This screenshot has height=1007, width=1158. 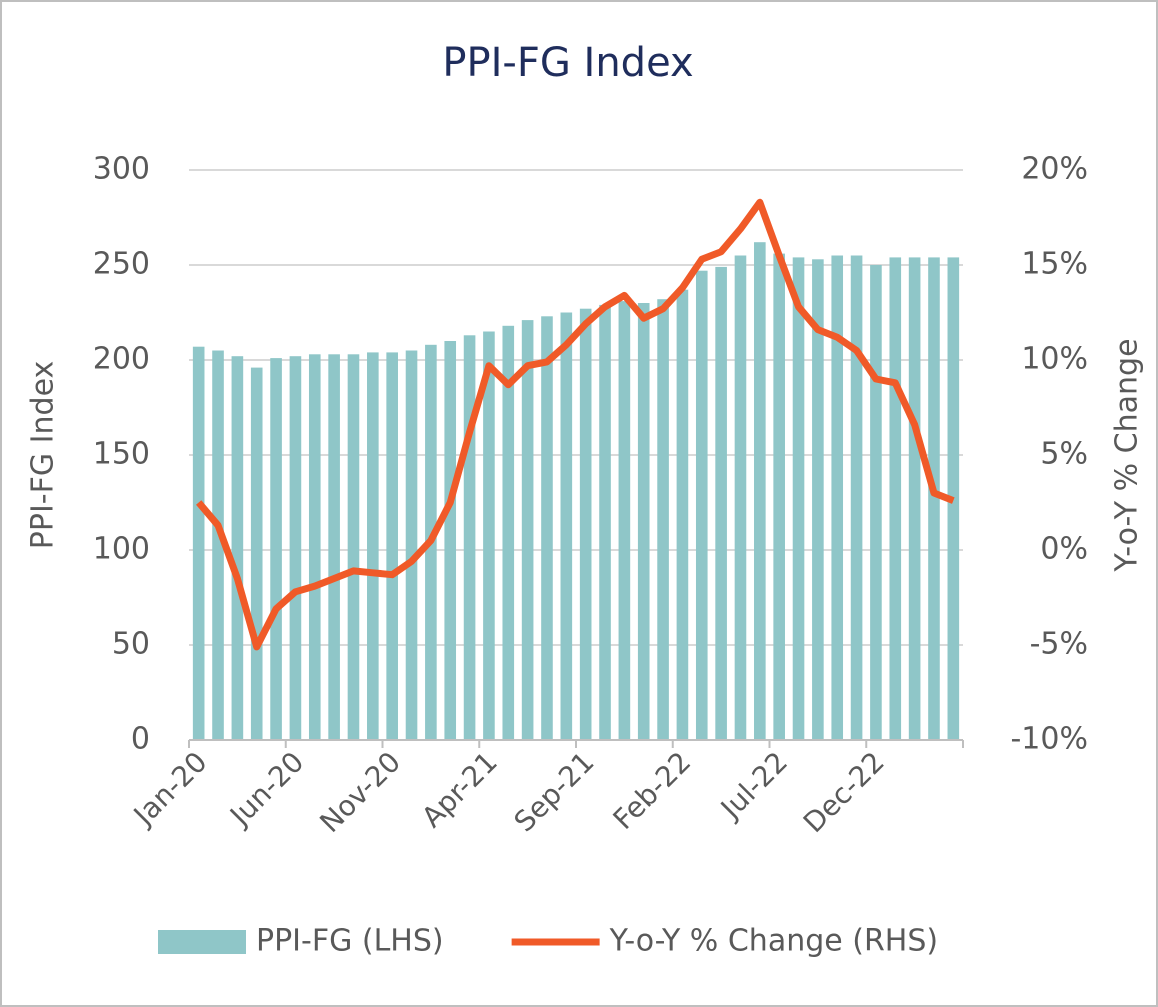 What do you see at coordinates (1064, 549) in the screenshot?
I see `y2-tick-label: 0%` at bounding box center [1064, 549].